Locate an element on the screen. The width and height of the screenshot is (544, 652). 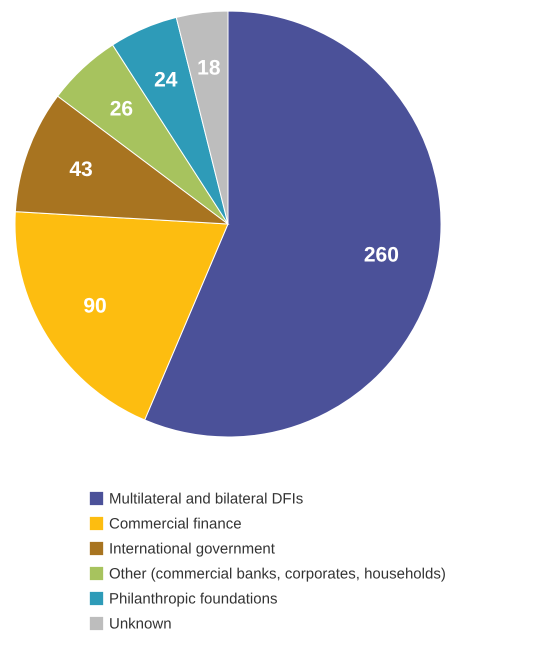
legend-label: Philanthropic foundations is located at coordinates (193, 599).